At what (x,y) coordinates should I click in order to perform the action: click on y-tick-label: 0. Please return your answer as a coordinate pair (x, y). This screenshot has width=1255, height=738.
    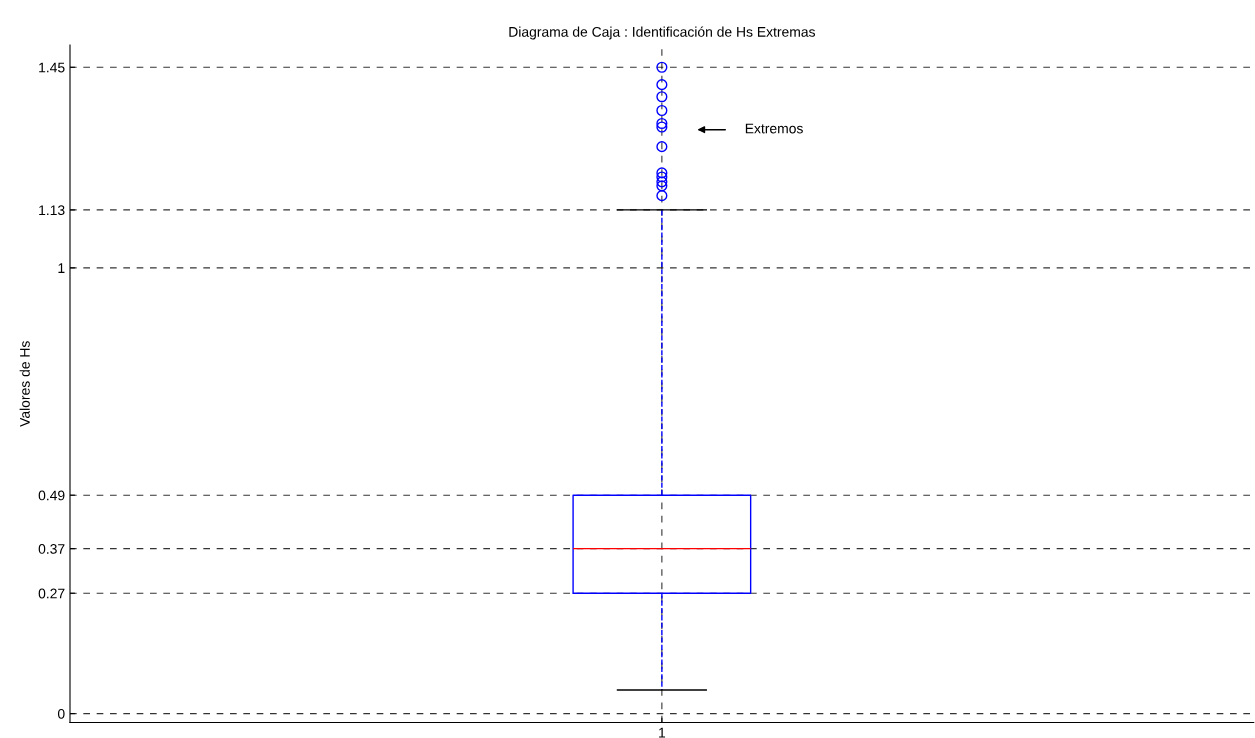
    Looking at the image, I should click on (61, 713).